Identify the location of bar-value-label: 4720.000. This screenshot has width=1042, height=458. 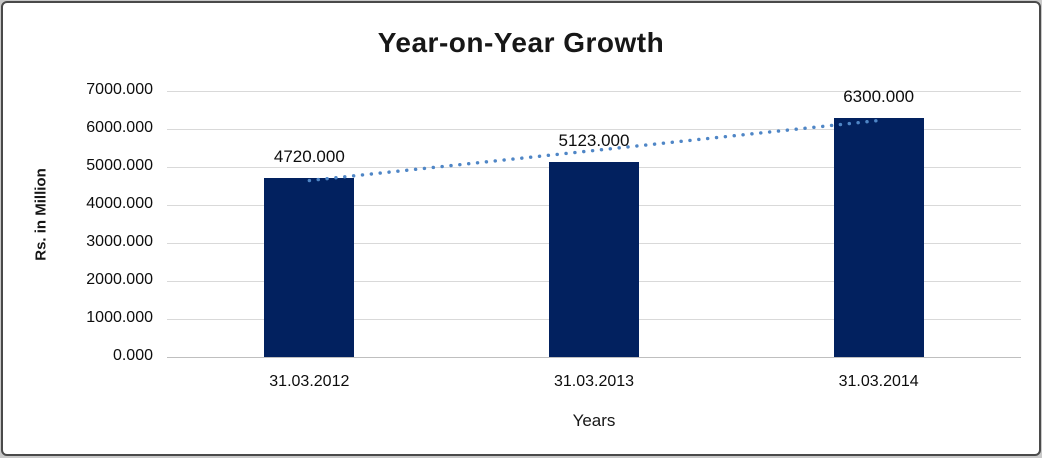
(309, 156).